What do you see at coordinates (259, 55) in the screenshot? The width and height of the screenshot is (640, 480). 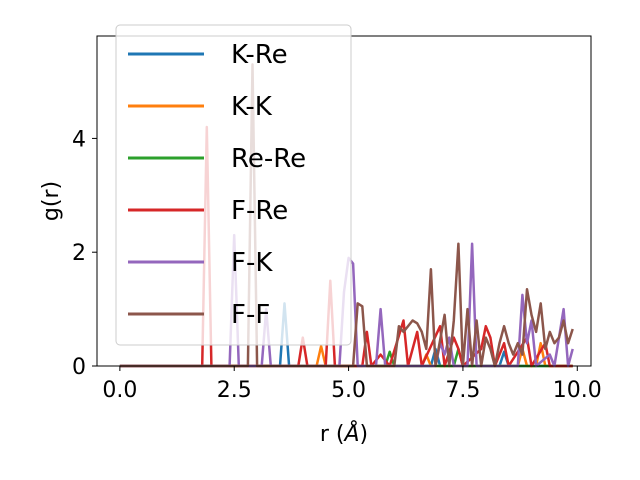 I see `legend-label-k-re: K-Re` at bounding box center [259, 55].